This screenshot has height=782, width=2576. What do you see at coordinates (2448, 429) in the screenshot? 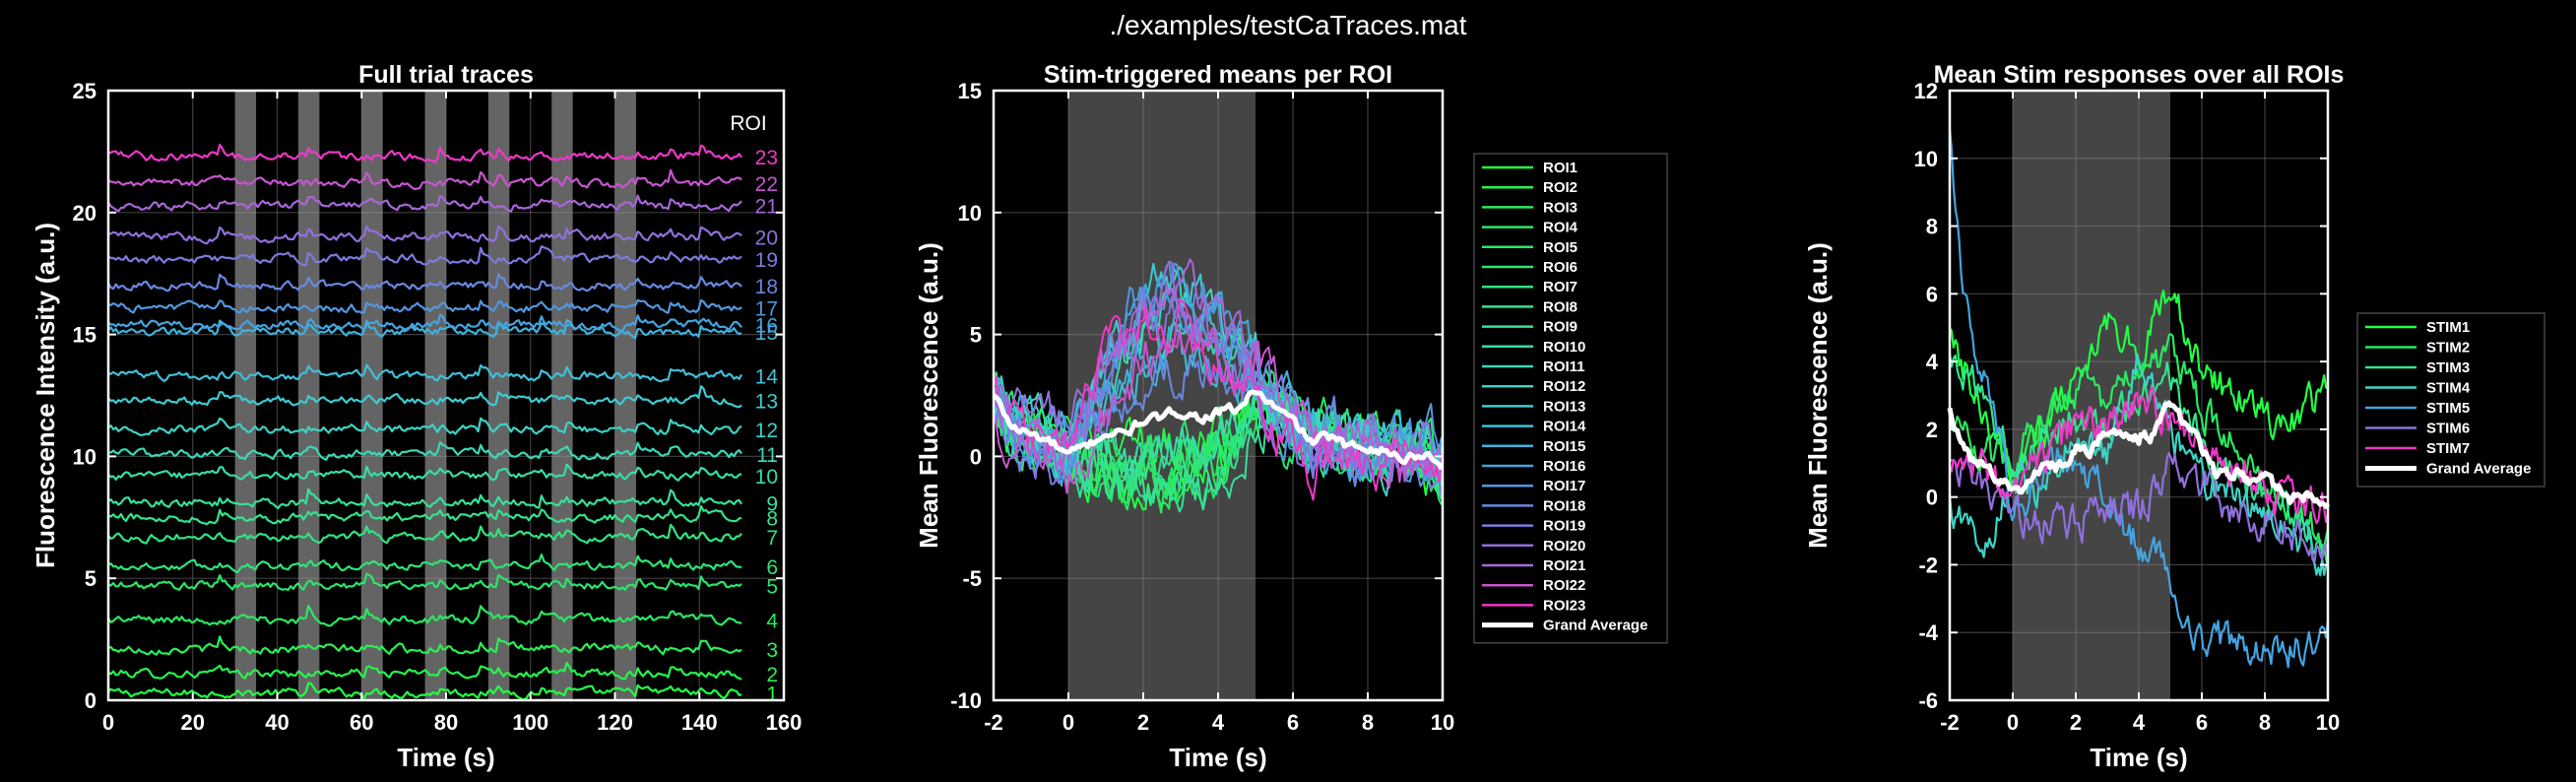
I see `legend-entry: STIM6` at bounding box center [2448, 429].